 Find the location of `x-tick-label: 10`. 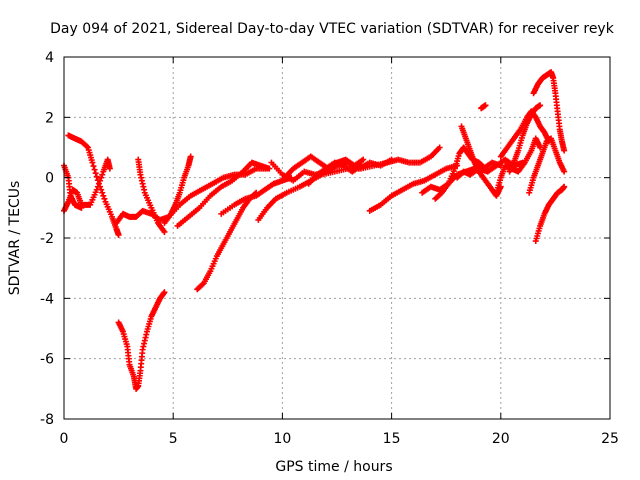

x-tick-label: 10 is located at coordinates (282, 439).